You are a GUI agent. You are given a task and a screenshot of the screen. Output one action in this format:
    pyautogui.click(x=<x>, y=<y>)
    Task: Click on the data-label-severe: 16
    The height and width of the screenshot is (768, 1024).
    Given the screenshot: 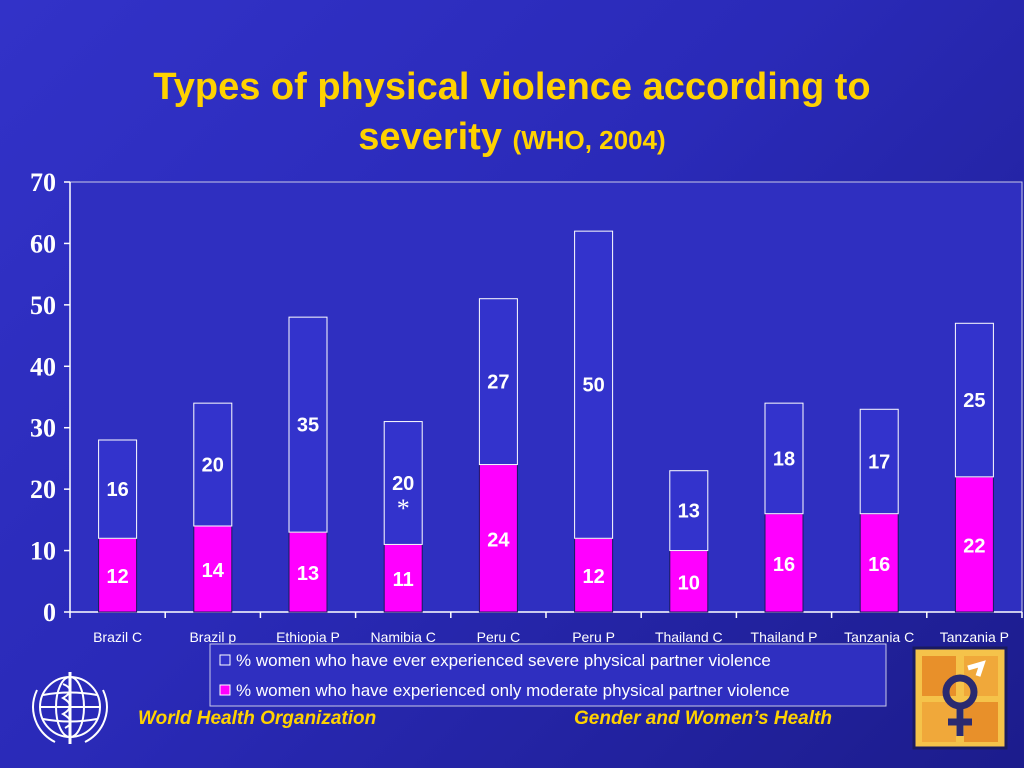 What is the action you would take?
    pyautogui.click(x=117, y=490)
    